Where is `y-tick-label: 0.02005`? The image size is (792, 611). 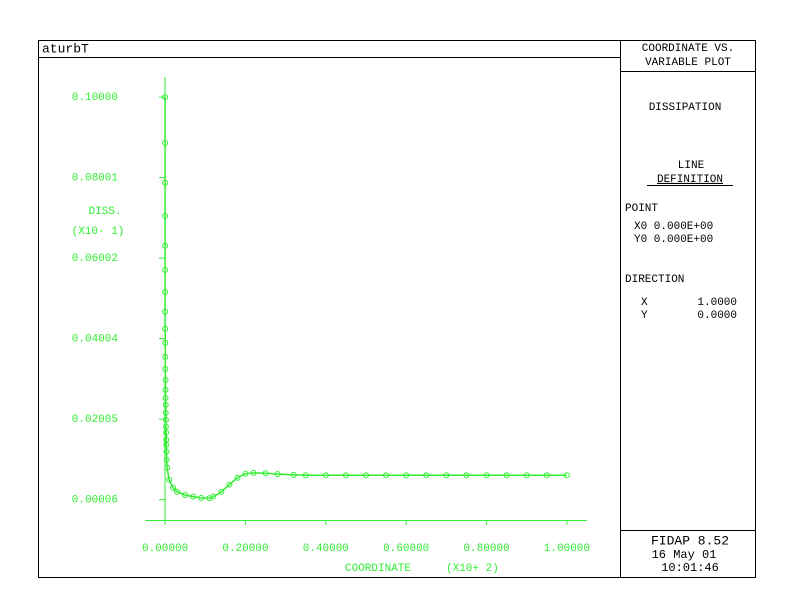
y-tick-label: 0.02005 is located at coordinates (95, 420).